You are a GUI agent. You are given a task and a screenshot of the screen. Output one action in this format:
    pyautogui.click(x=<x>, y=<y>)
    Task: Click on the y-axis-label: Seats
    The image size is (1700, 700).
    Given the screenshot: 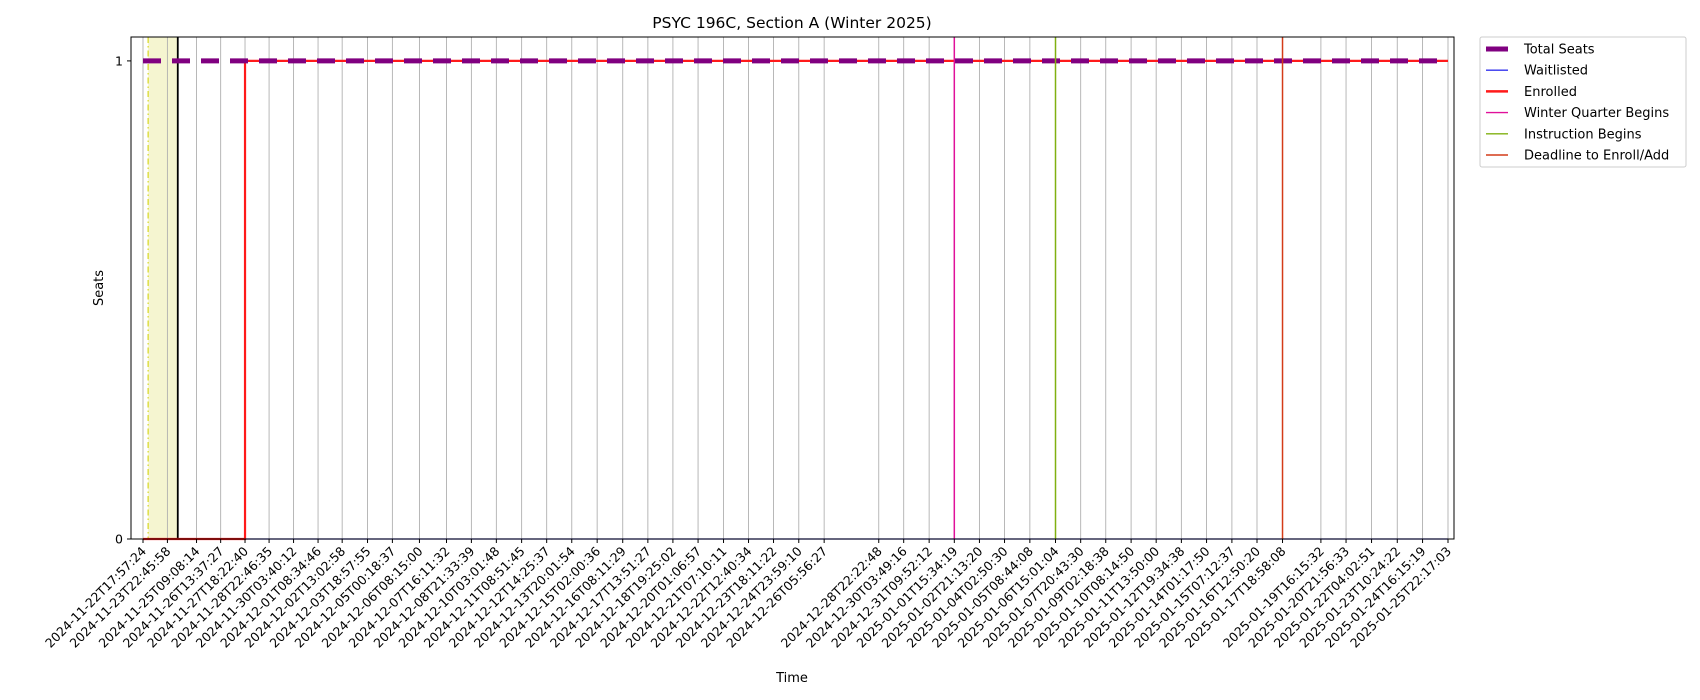 What is the action you would take?
    pyautogui.click(x=99, y=288)
    